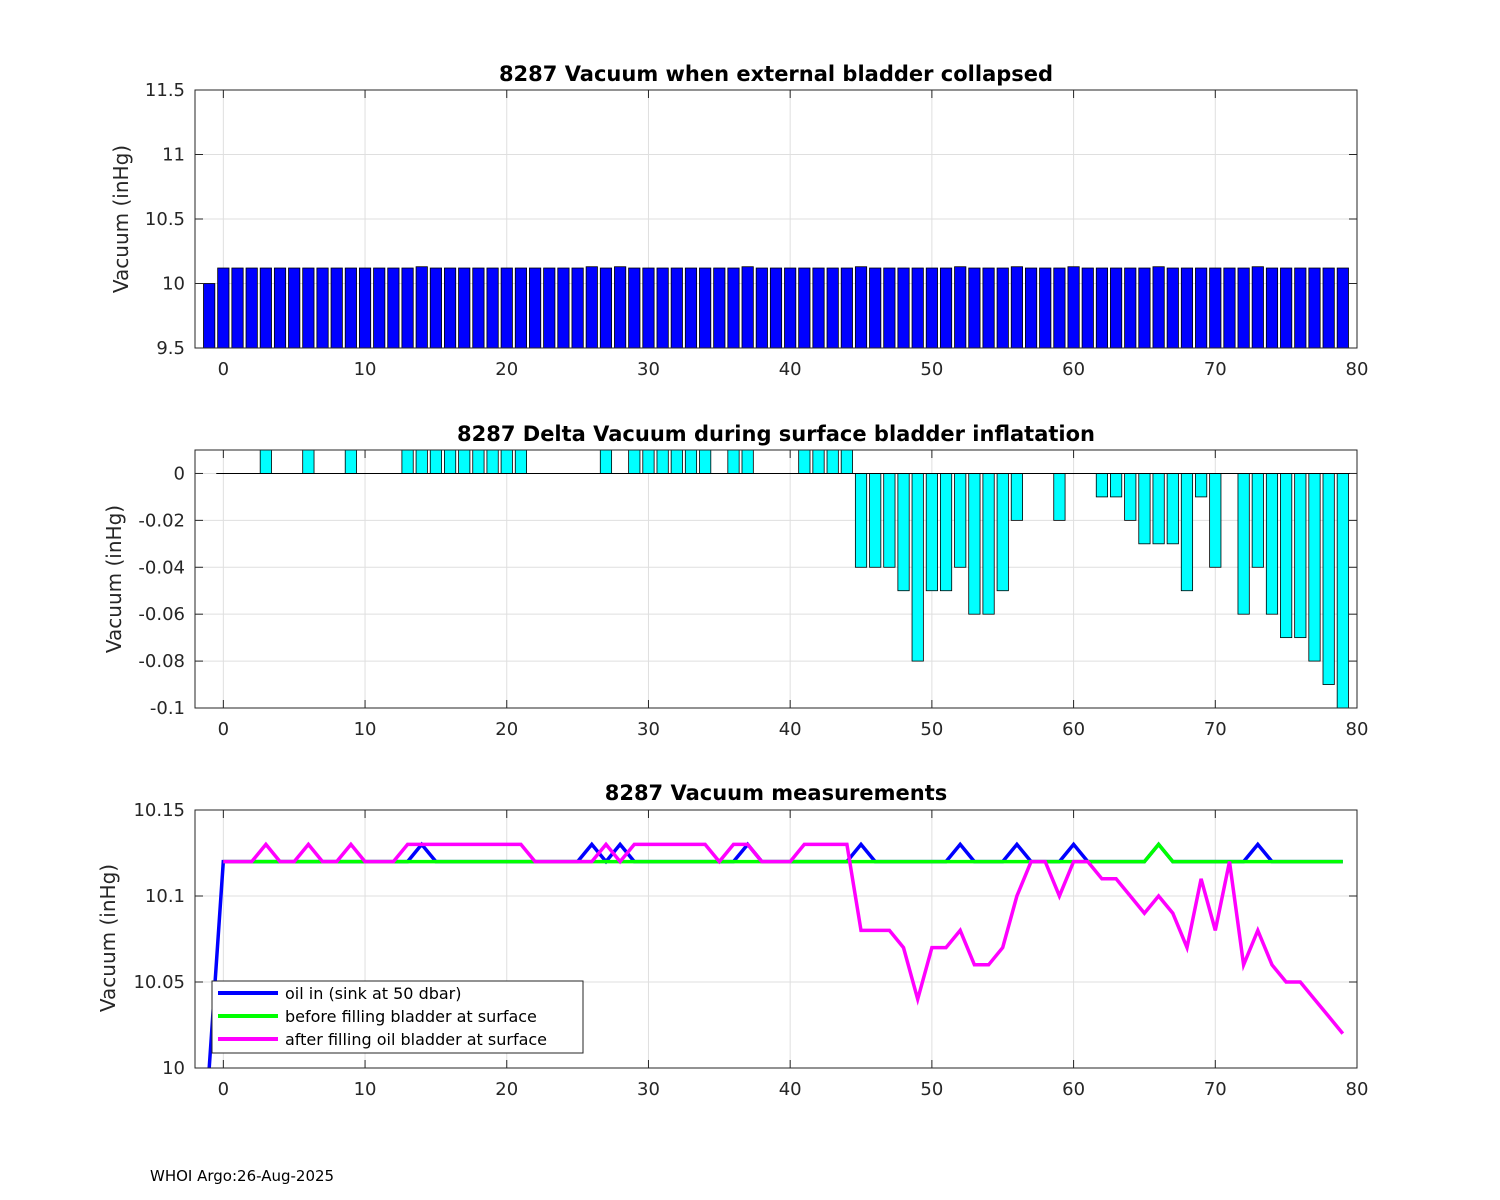 The height and width of the screenshot is (1200, 1500). I want to click on panel-3-ylabel: Vacuum (inHg), so click(108, 938).